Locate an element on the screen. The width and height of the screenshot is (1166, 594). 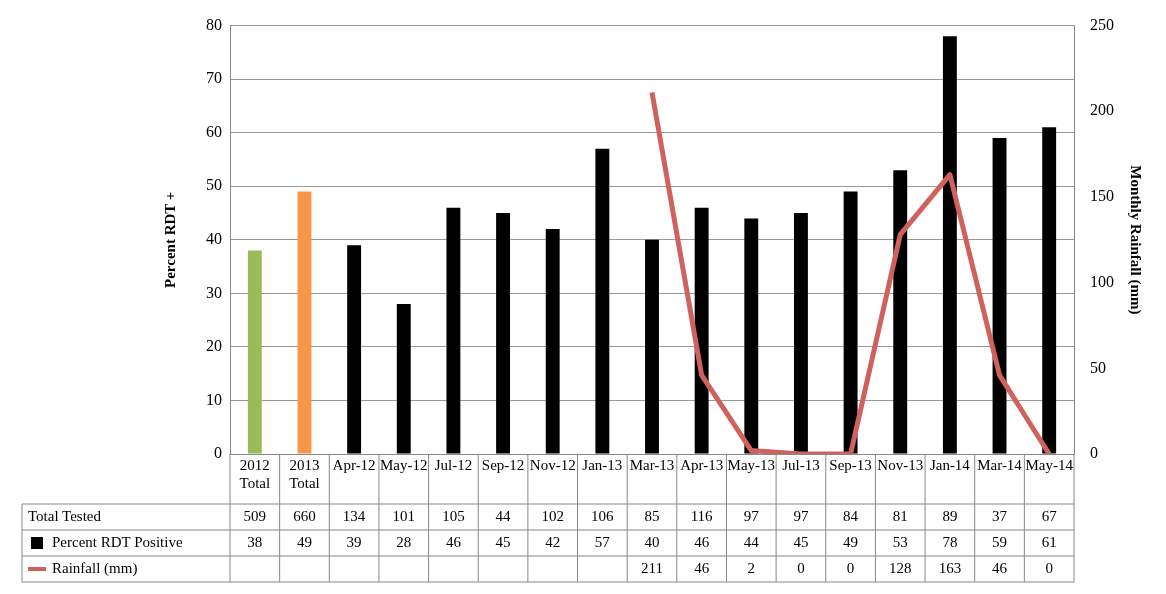
text: 44 is located at coordinates (503, 515).